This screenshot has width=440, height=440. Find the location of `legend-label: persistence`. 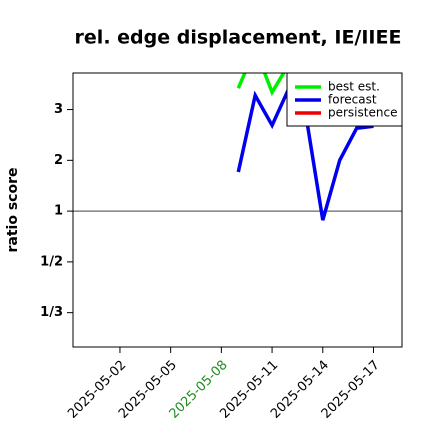

legend-label: persistence is located at coordinates (362, 113).